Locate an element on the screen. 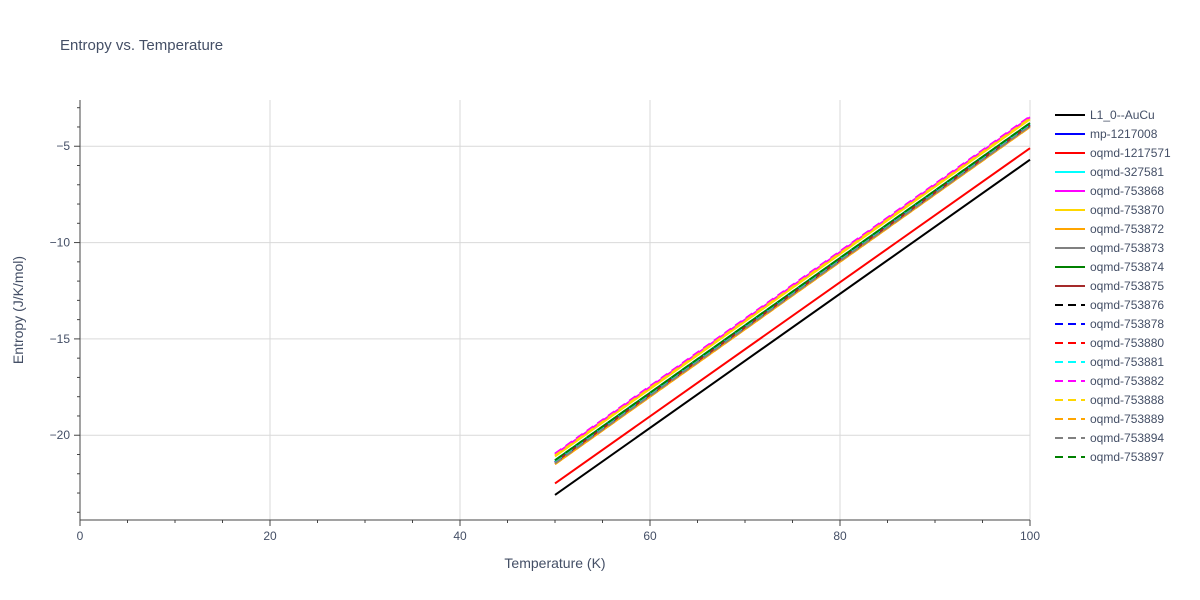  legend-item: oqmd-753874 is located at coordinates (1109, 267).